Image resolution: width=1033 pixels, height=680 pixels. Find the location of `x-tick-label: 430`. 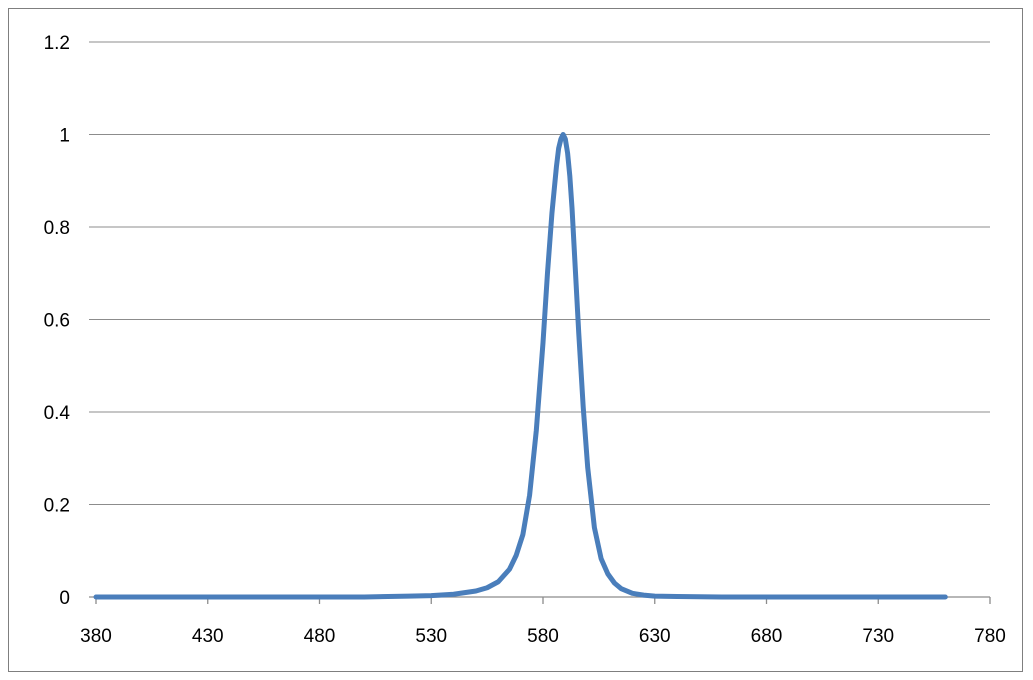

x-tick-label: 430 is located at coordinates (208, 636).